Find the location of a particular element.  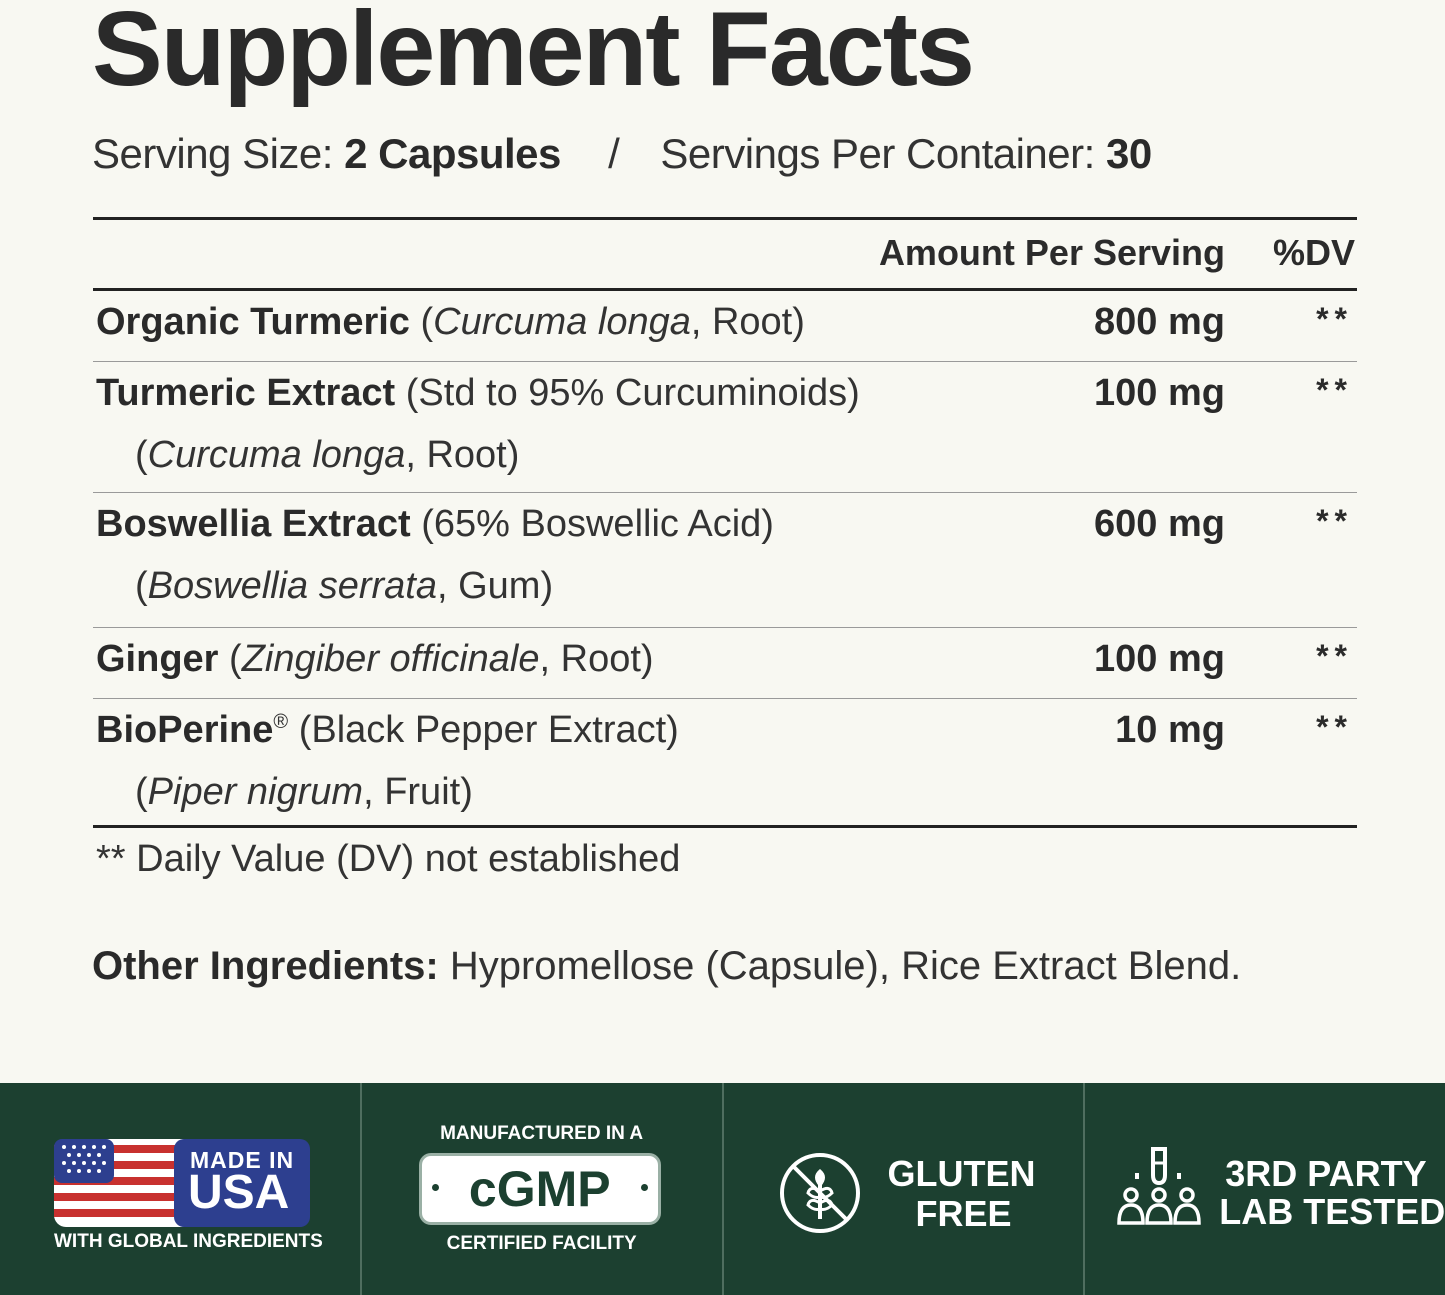

ingredient-line: BioPerine® (Black Pepper Extract) is located at coordinates (387, 730).